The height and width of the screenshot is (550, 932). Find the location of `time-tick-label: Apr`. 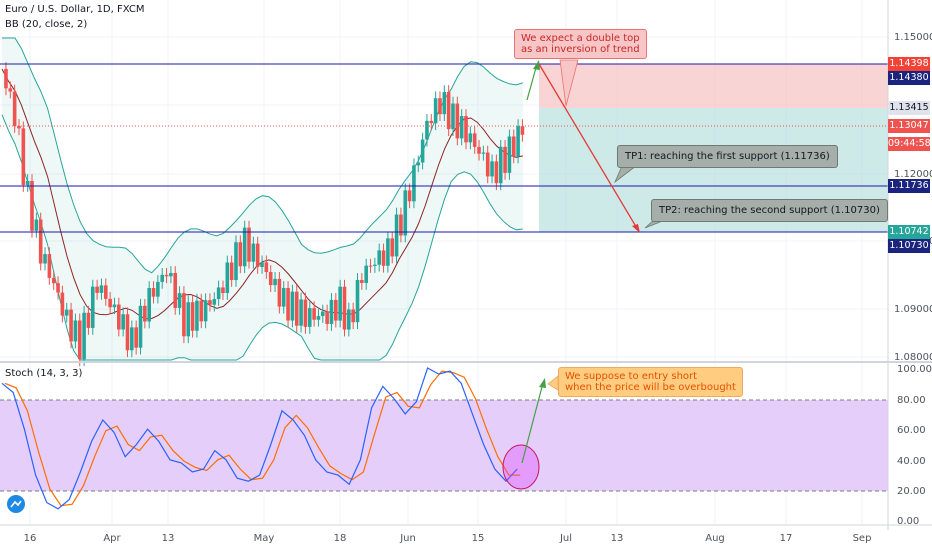

time-tick-label: Apr is located at coordinates (112, 538).